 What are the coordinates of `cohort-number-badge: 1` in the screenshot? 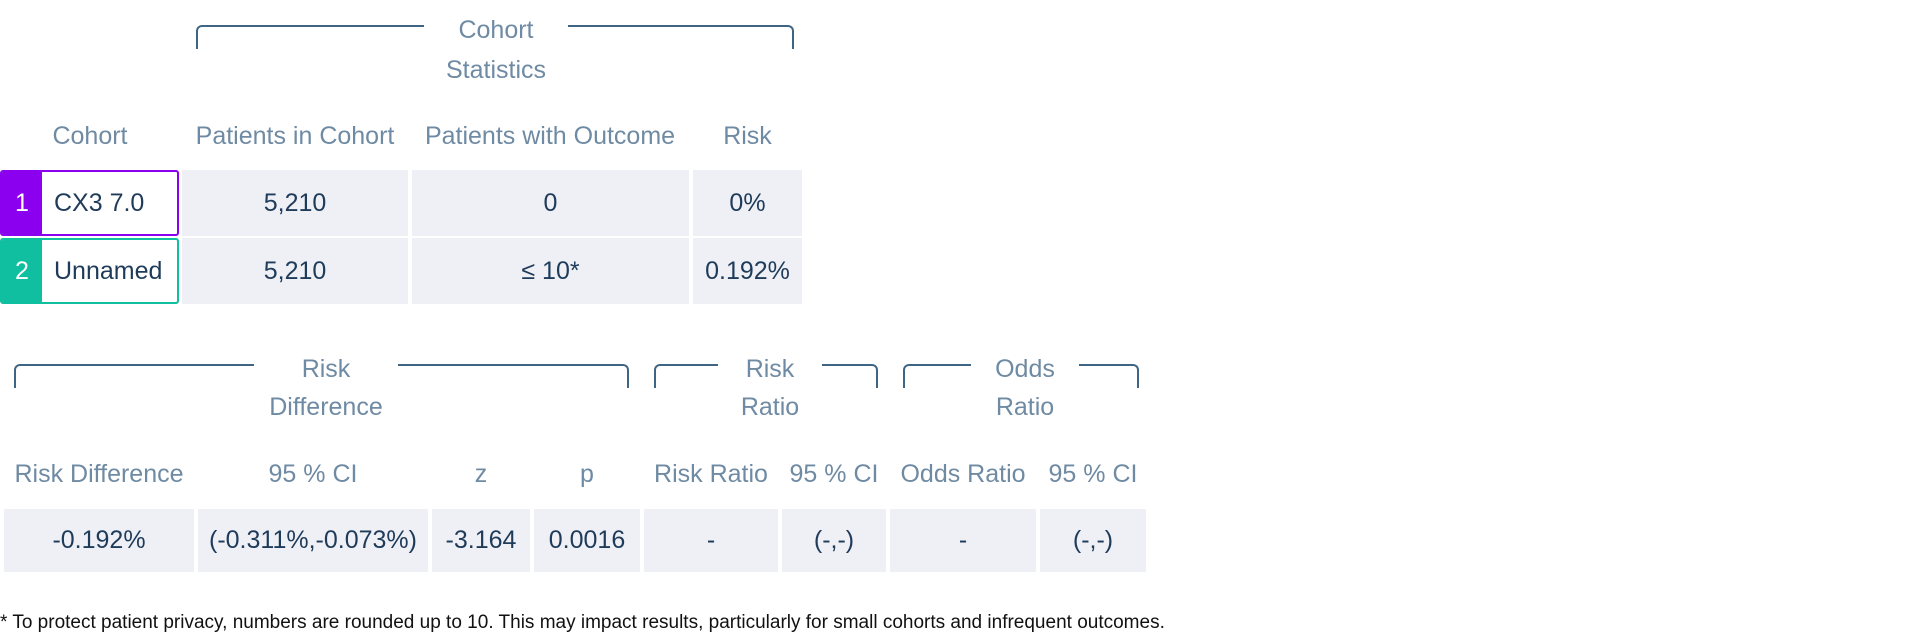 It's located at (22, 203).